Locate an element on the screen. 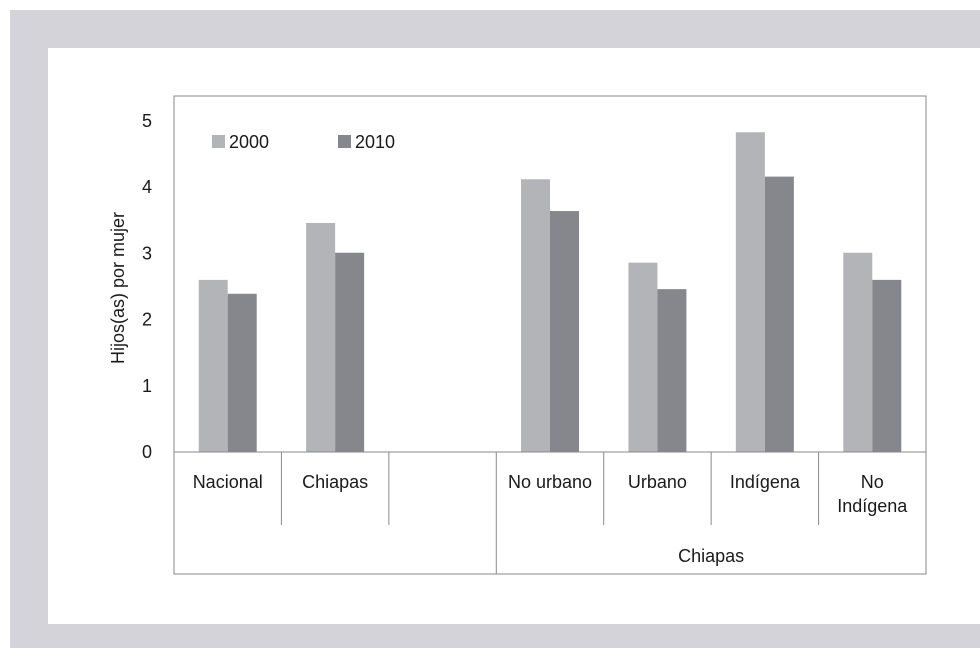 Image resolution: width=980 pixels, height=648 pixels. bar-2010-No urbano is located at coordinates (564, 331).